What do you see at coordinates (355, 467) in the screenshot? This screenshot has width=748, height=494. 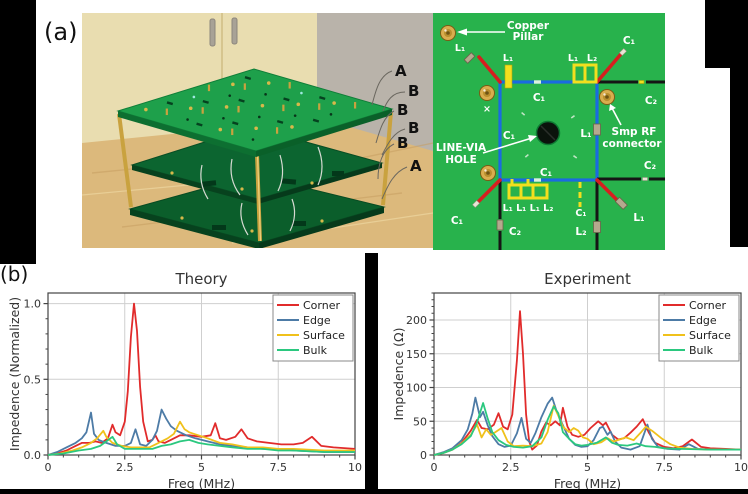 I see `x-tick-label: 10` at bounding box center [355, 467].